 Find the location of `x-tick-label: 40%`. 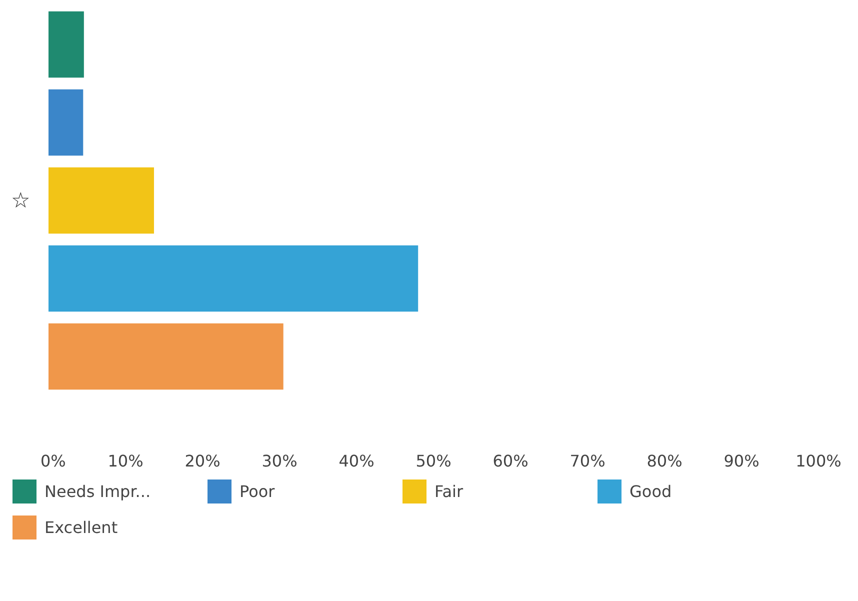

x-tick-label: 40% is located at coordinates (356, 461).